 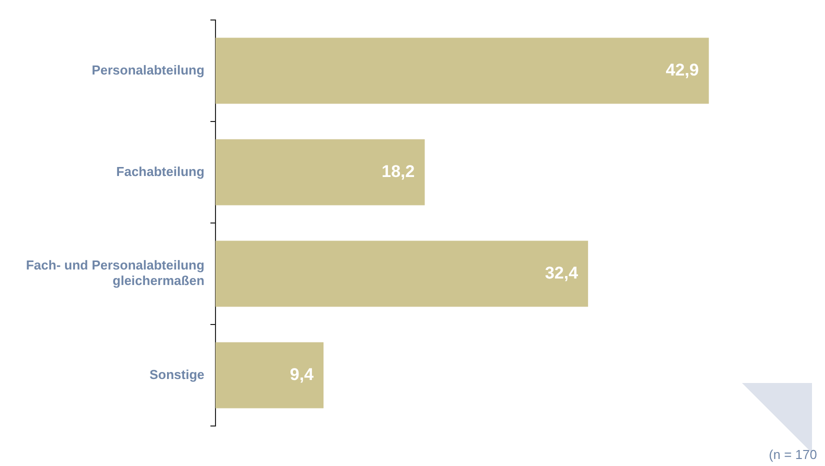 I want to click on data-label: 42,9, so click(x=682, y=70).